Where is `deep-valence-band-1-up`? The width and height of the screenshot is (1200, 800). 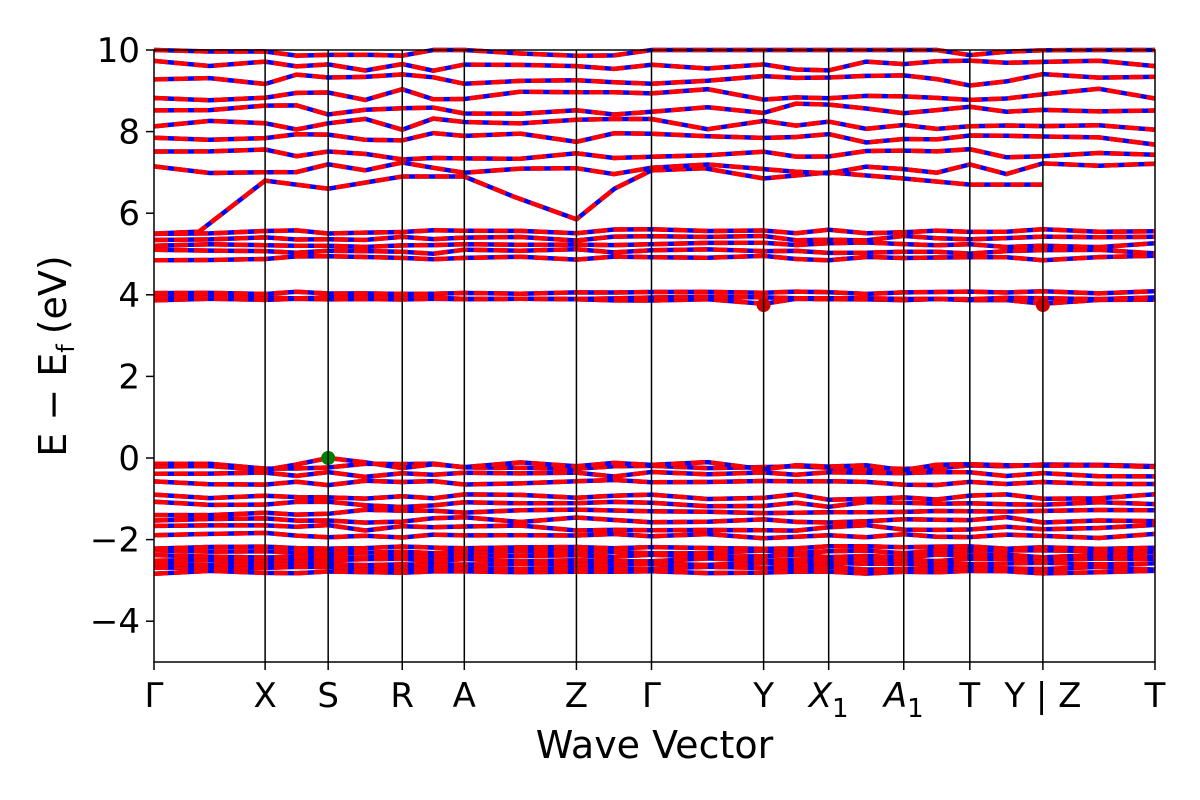 deep-valence-band-1-up is located at coordinates (654, 568).